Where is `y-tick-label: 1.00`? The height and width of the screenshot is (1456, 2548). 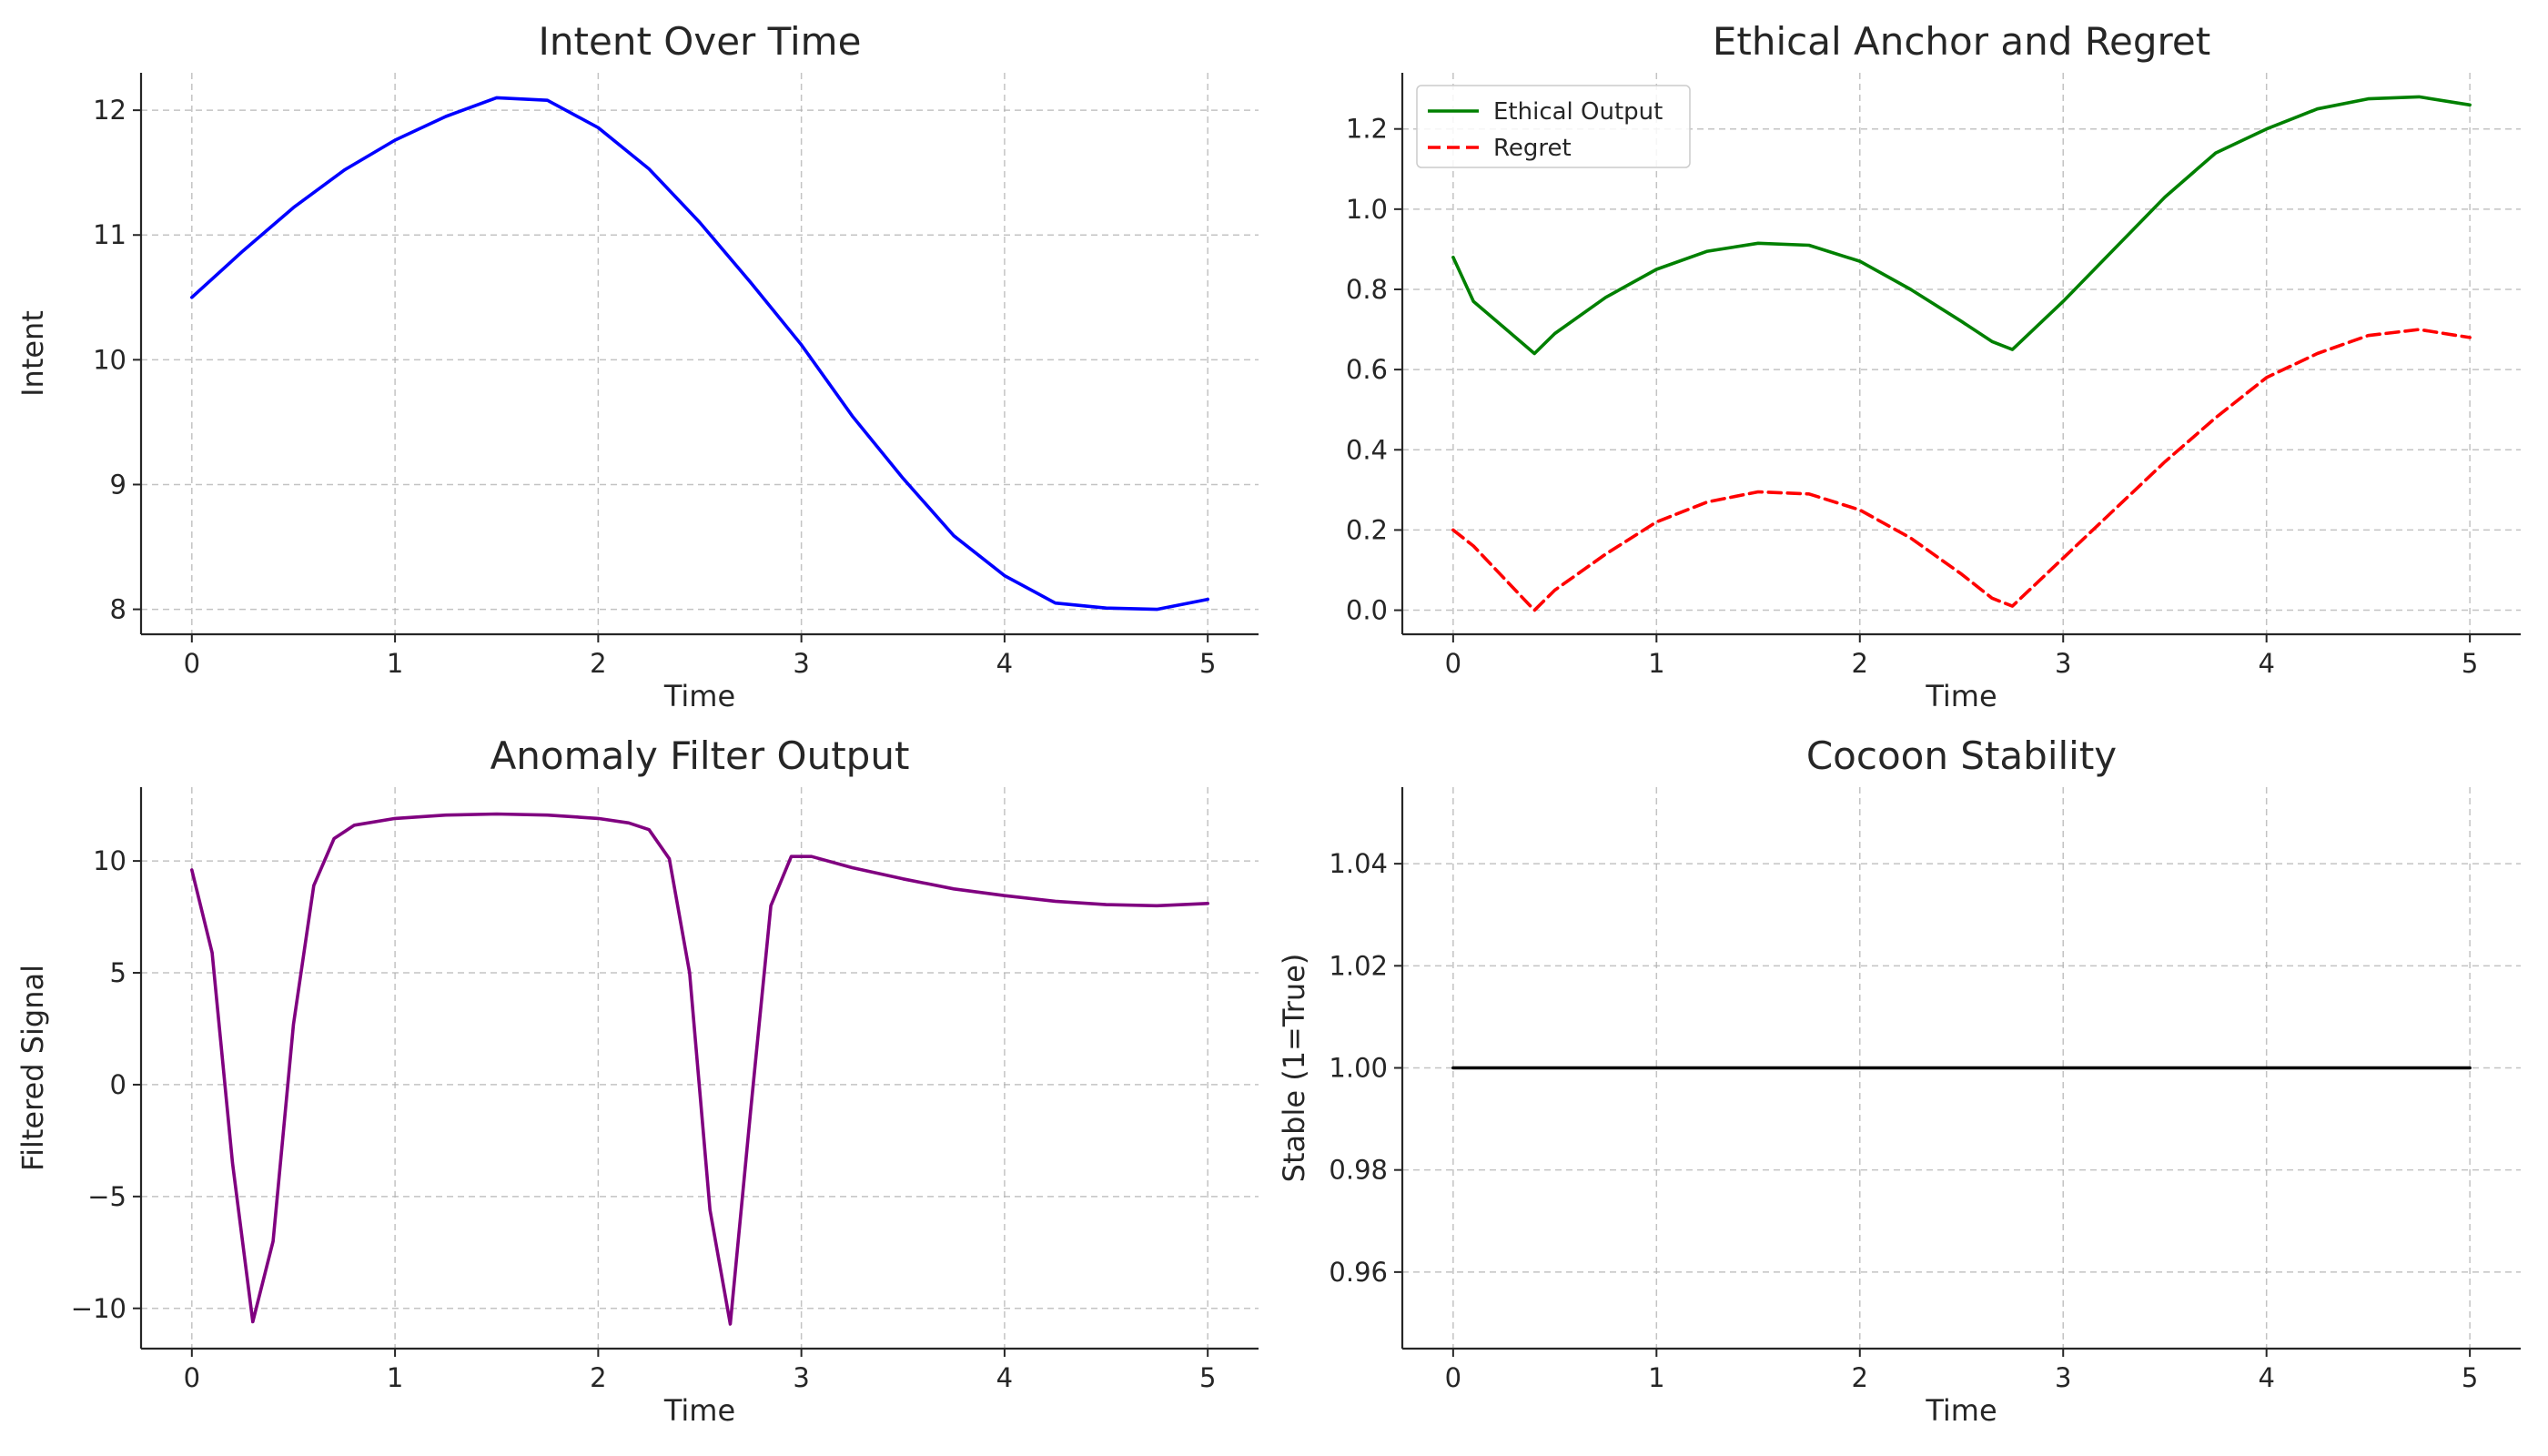
y-tick-label: 1.00 is located at coordinates (1358, 1069).